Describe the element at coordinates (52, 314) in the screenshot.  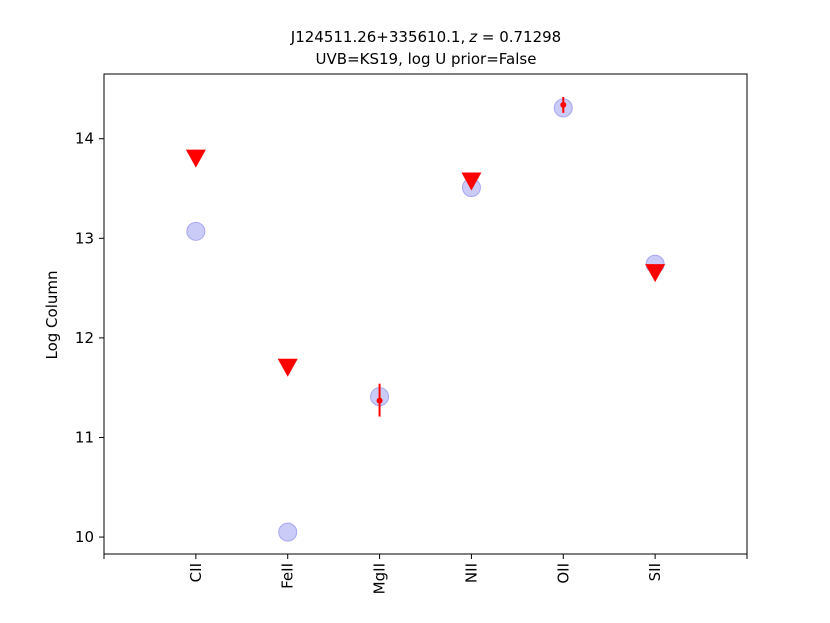
I see `y-axis-label: Log Column` at that location.